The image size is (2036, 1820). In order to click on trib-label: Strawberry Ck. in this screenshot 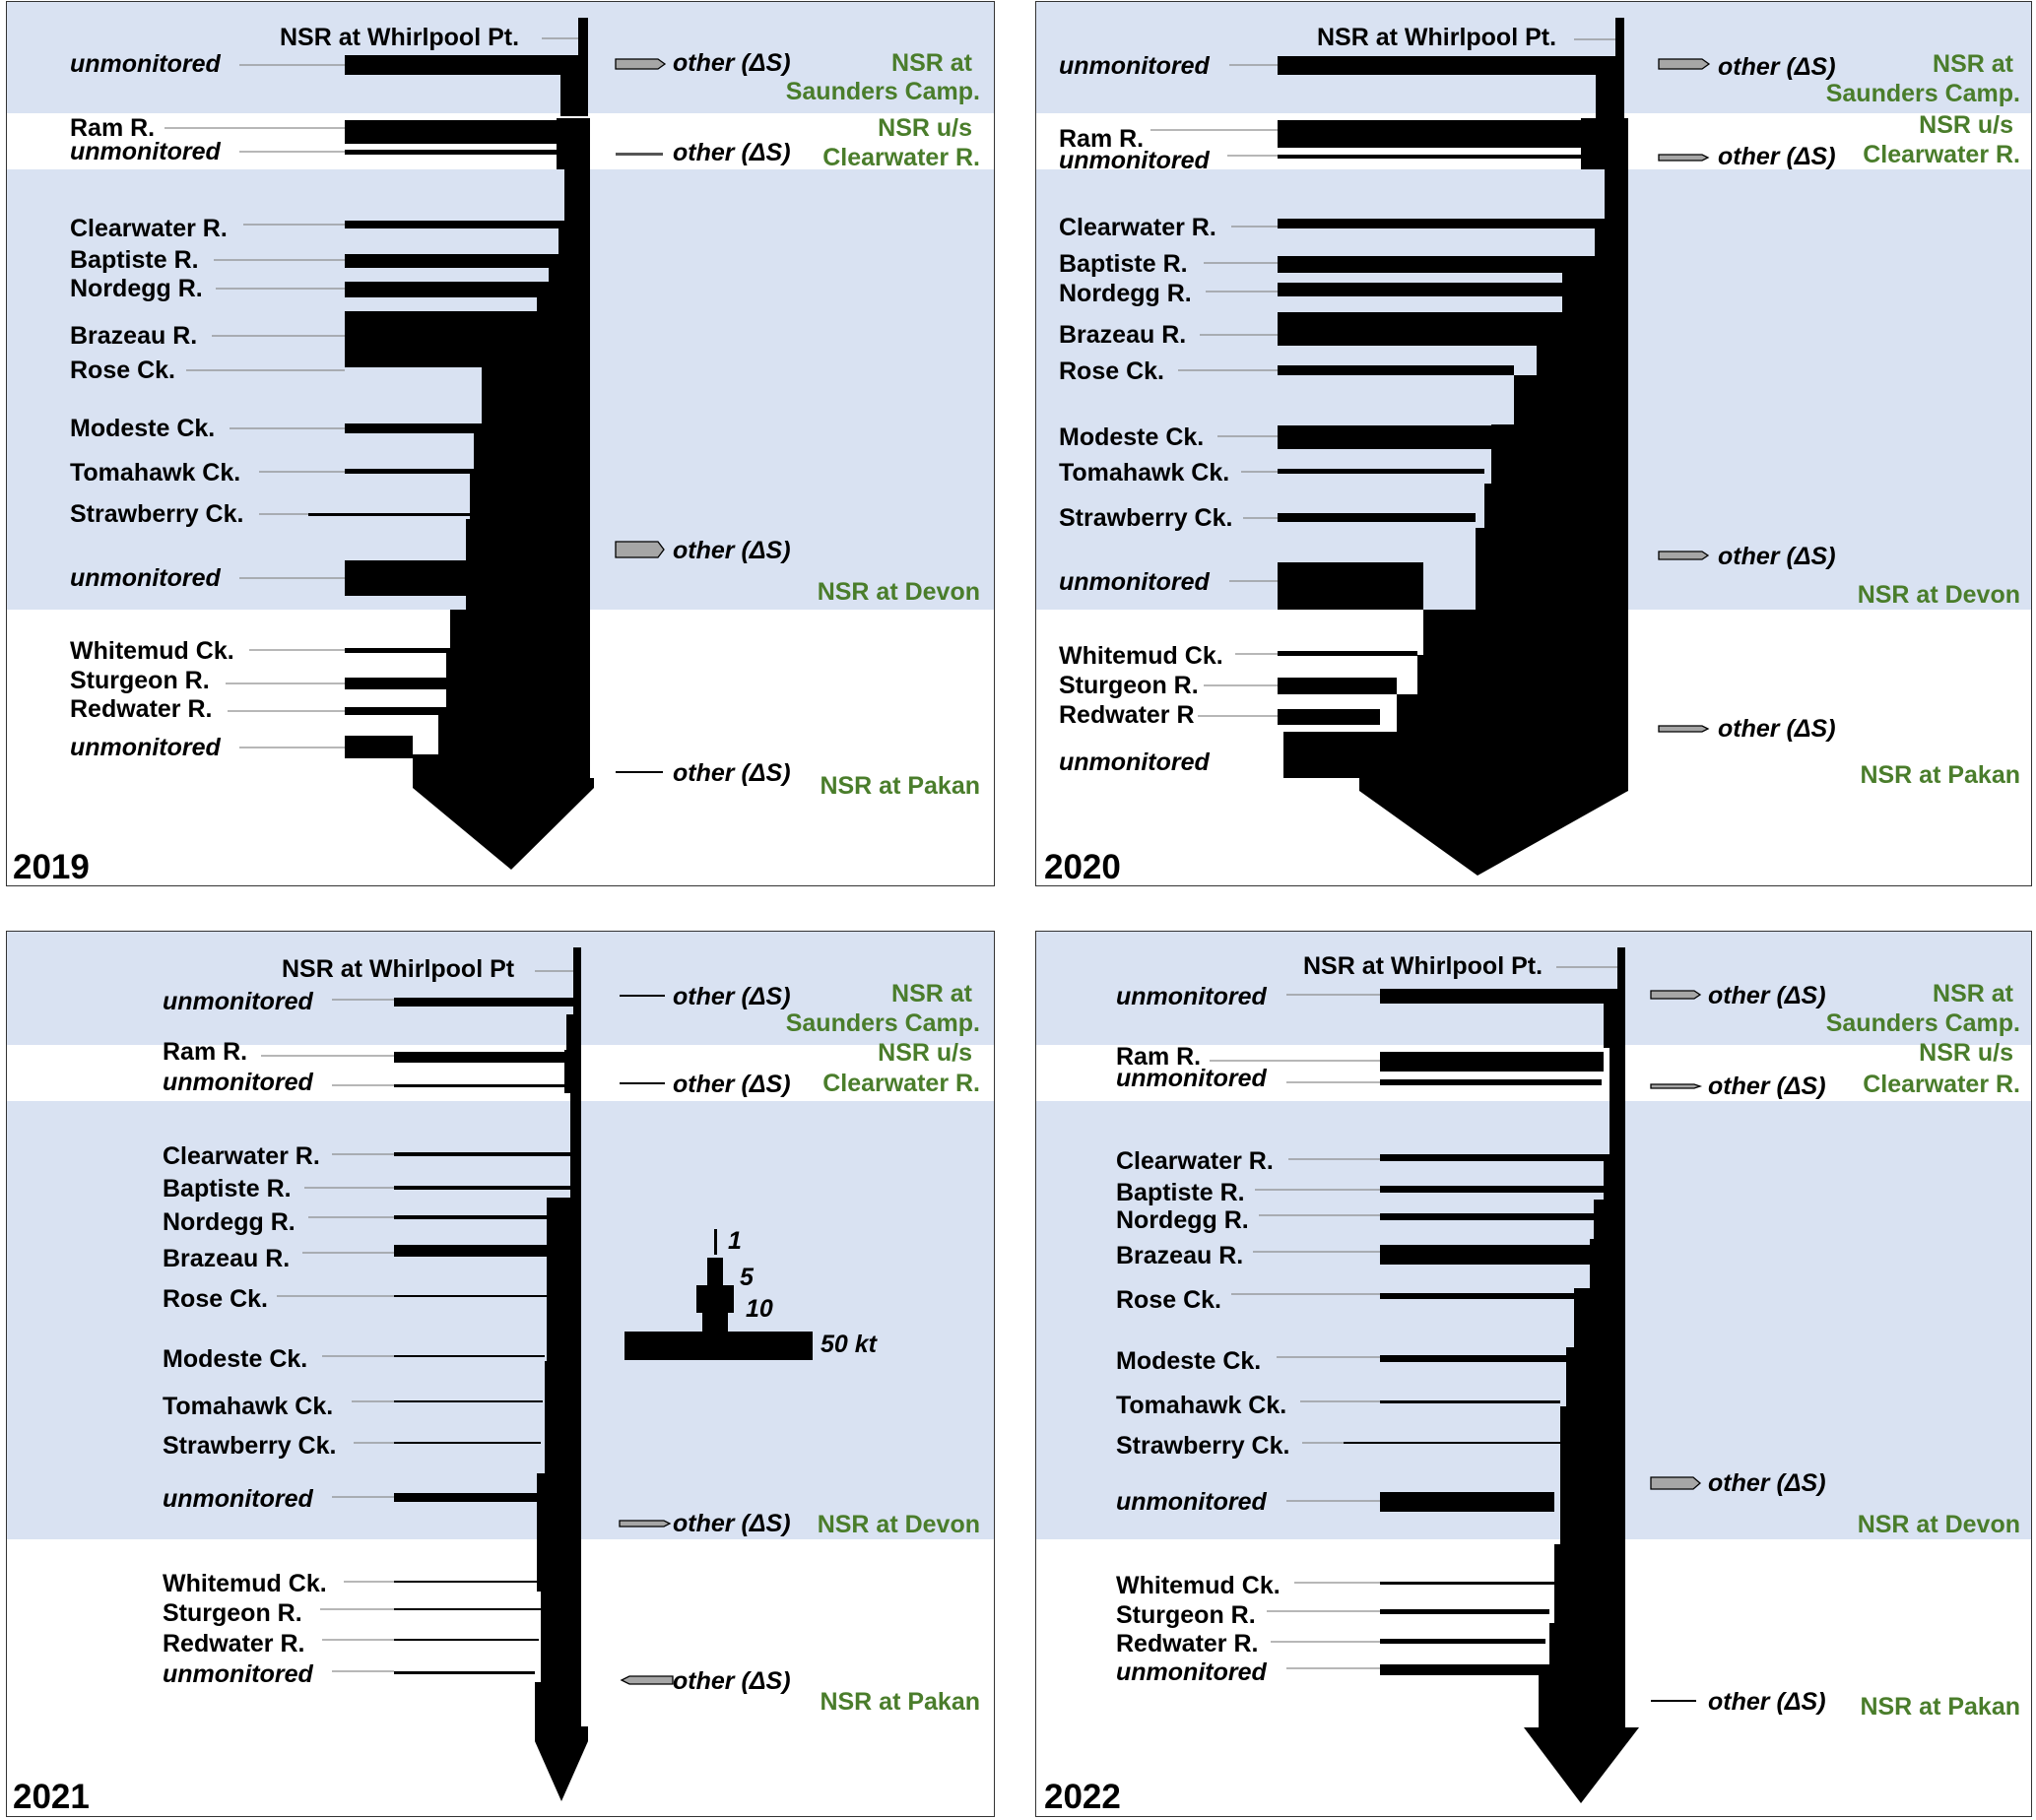, I will do `click(1202, 1446)`.